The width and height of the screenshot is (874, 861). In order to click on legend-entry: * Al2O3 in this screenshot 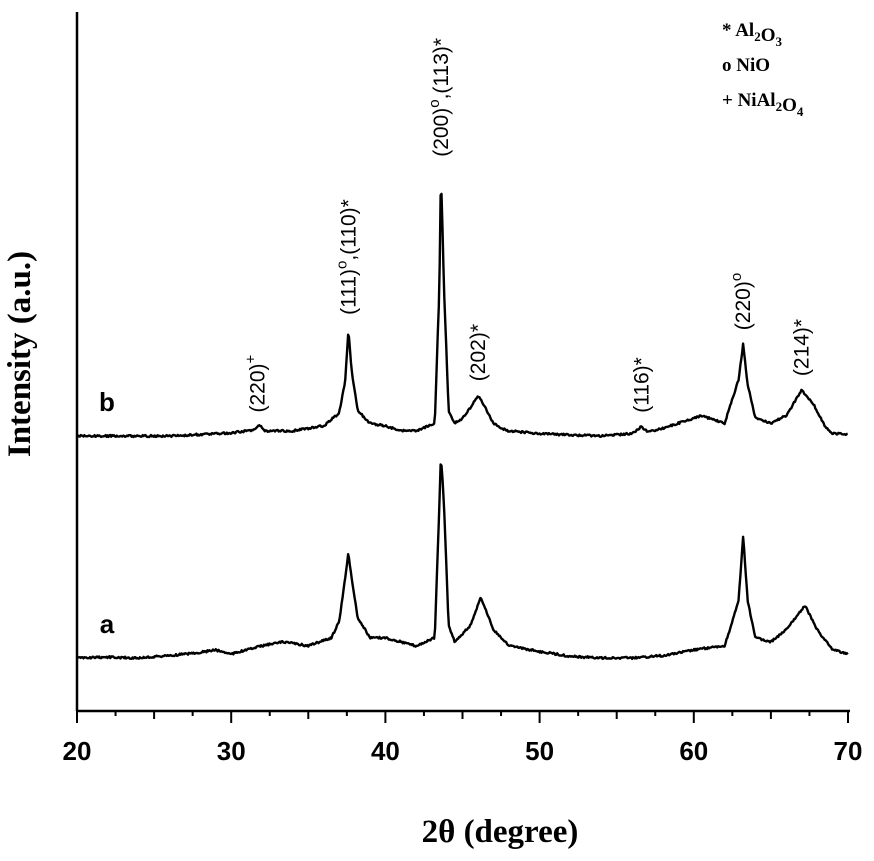, I will do `click(752, 34)`.